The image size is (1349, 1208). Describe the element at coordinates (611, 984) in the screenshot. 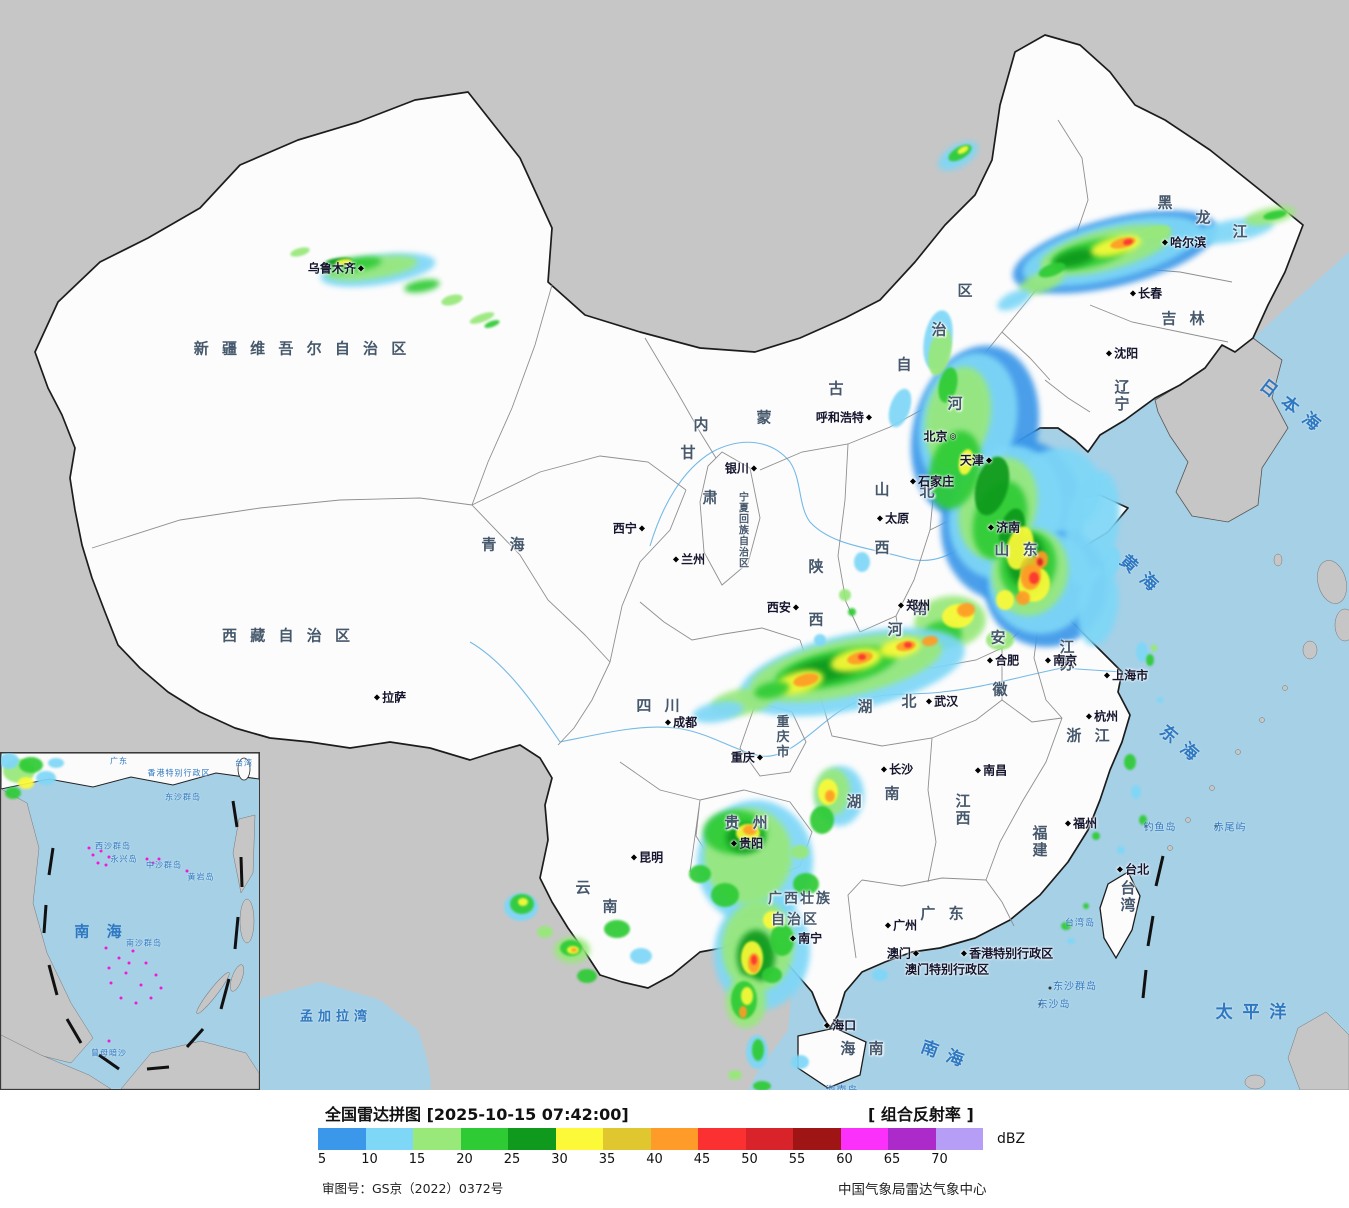

I see `land-indochina` at that location.